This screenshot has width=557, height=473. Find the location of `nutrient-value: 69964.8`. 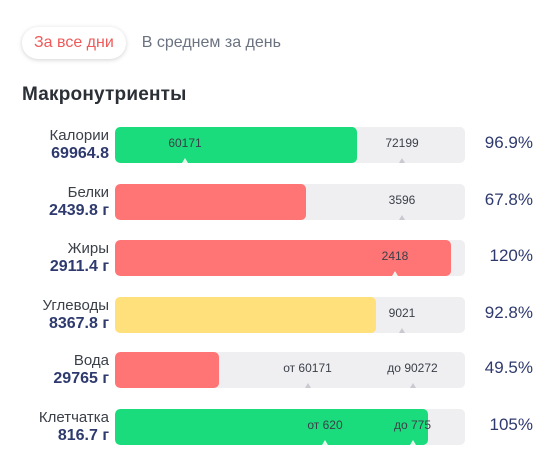

nutrient-value: 69964.8 is located at coordinates (80, 153).